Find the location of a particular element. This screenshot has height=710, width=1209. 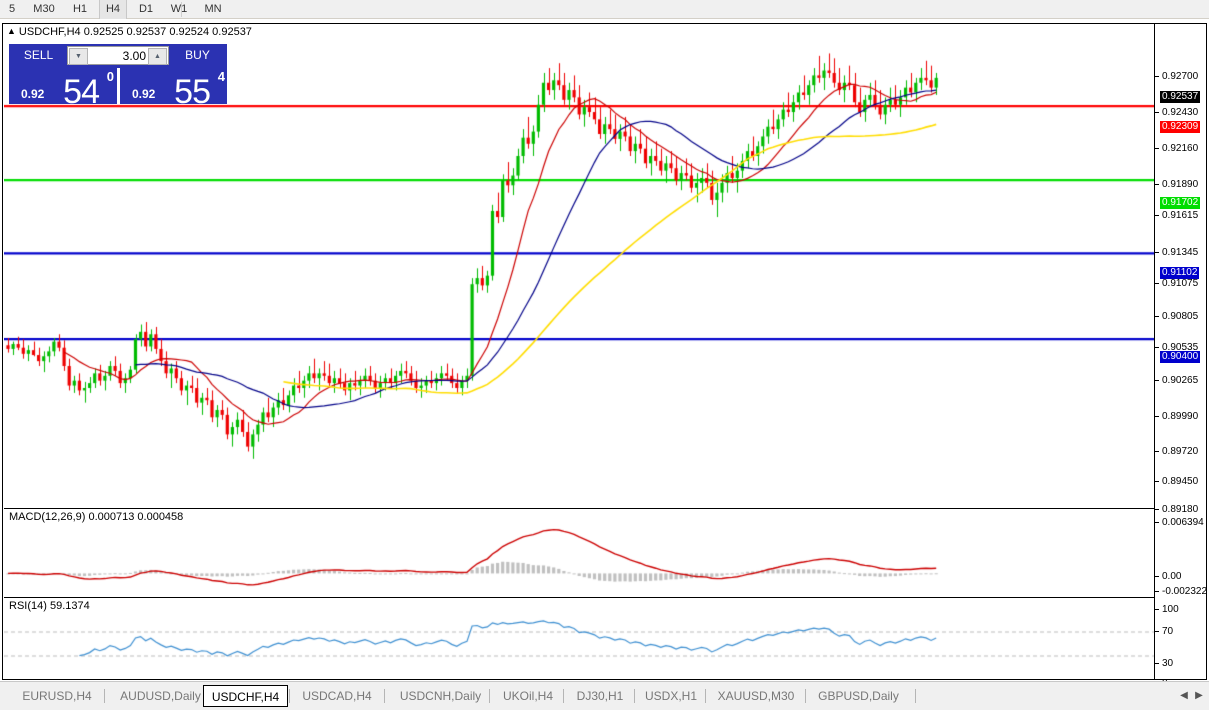

macd-label: MACD(12,26,9) 0.000713 0.000458 is located at coordinates (96, 517).